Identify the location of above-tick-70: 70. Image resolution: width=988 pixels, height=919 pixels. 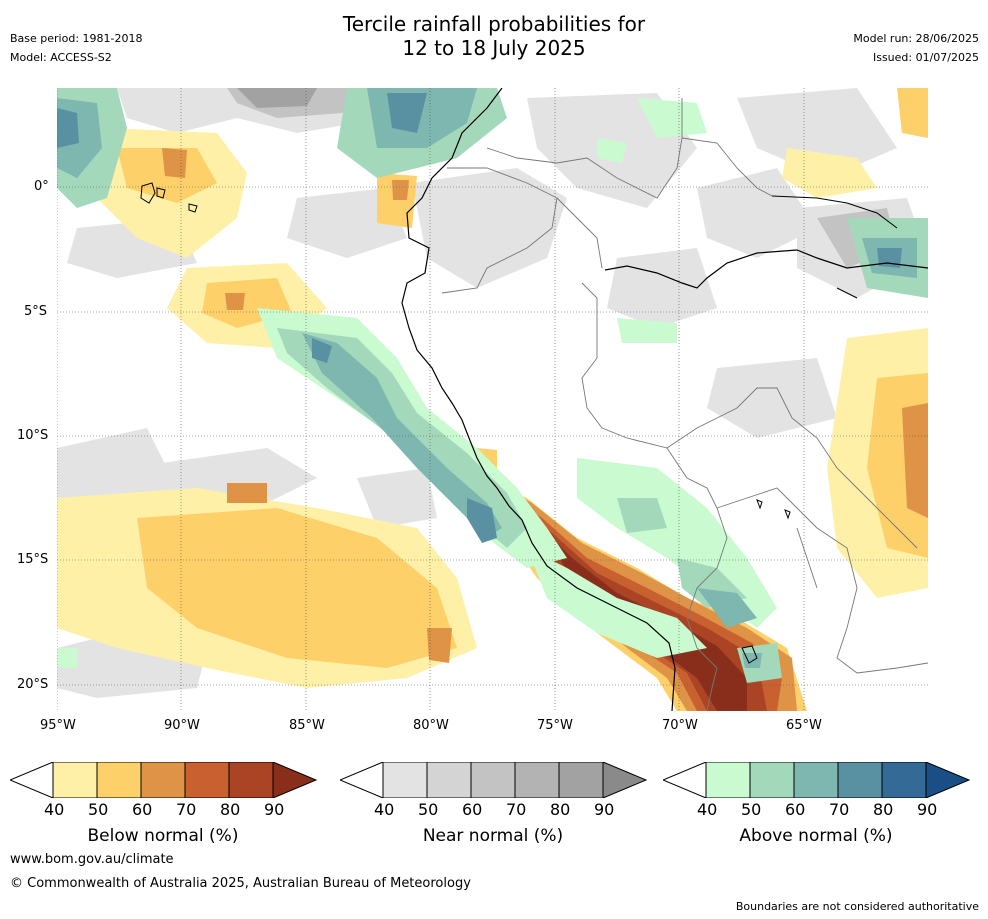
(839, 809).